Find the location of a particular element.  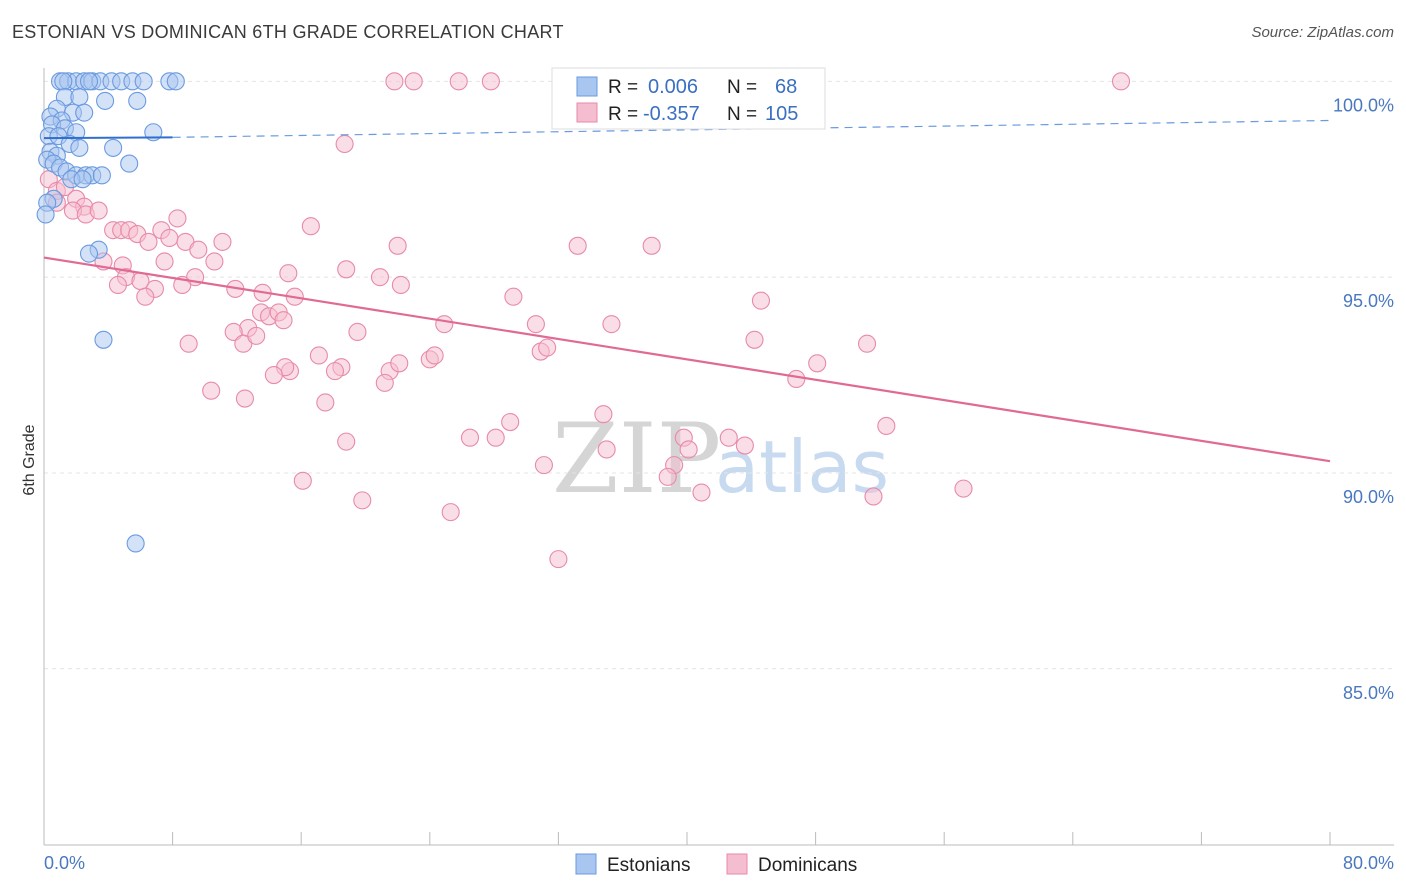

x-tick-label-max: 80.0% is located at coordinates (1368, 863).